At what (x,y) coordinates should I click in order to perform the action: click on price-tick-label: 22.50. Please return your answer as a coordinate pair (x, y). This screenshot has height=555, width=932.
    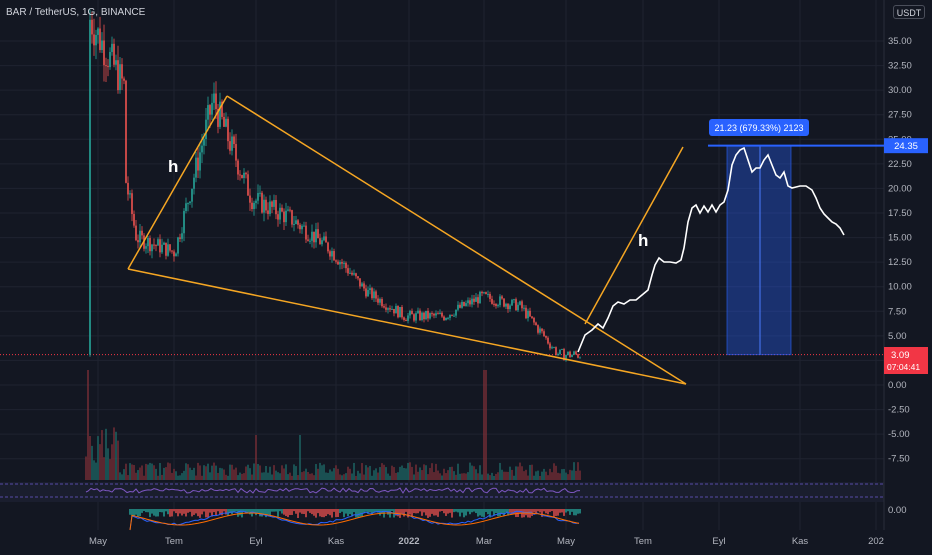
    Looking at the image, I should click on (900, 164).